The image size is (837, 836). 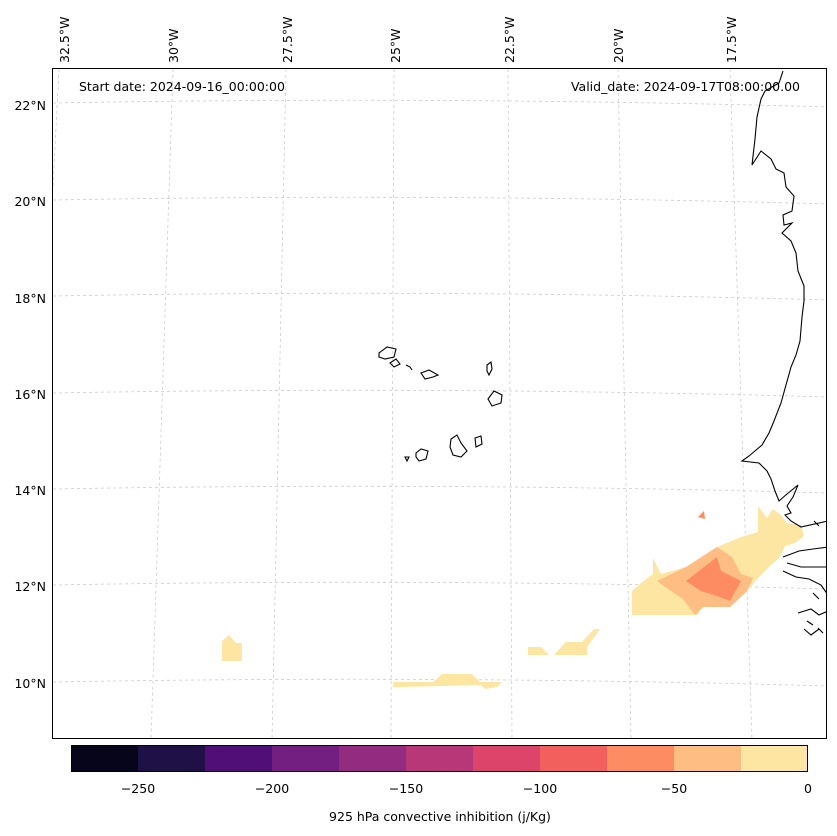 What do you see at coordinates (430, 374) in the screenshot?
I see `island-sao-nicolau` at bounding box center [430, 374].